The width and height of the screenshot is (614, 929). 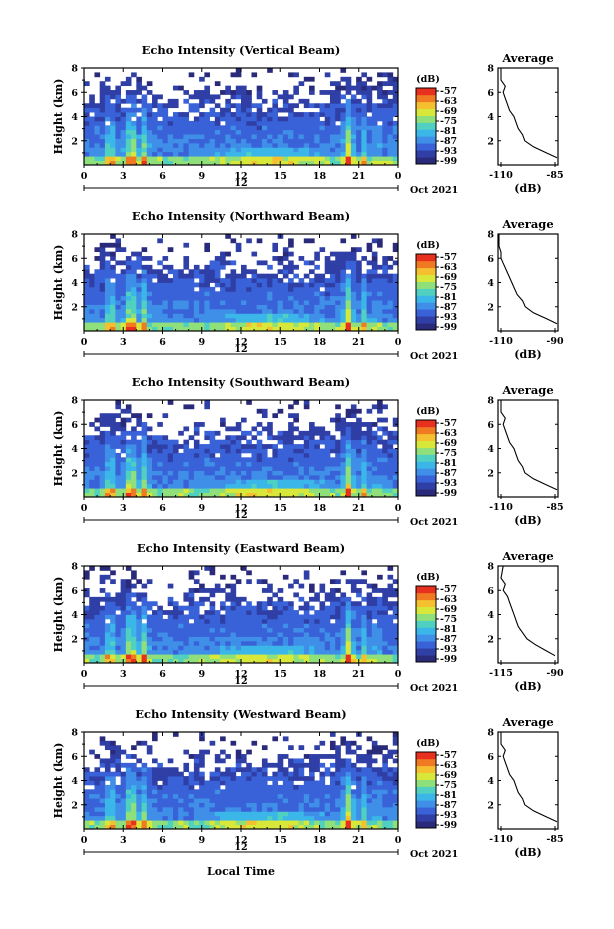 What do you see at coordinates (448, 101) in the screenshot?
I see `colorbar-tick-label: -63` at bounding box center [448, 101].